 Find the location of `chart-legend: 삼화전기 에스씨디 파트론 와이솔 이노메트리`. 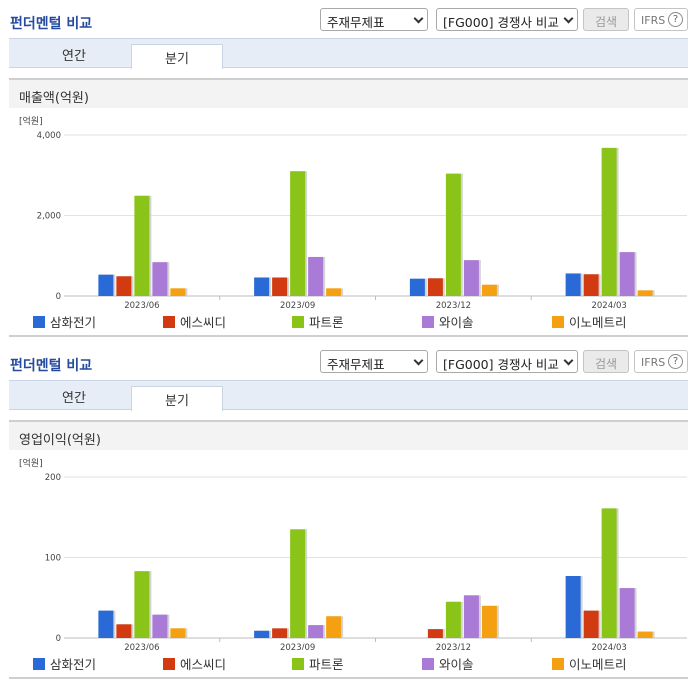

chart-legend: 삼화전기 에스씨디 파트론 와이솔 이노메트리 is located at coordinates (348, 322).